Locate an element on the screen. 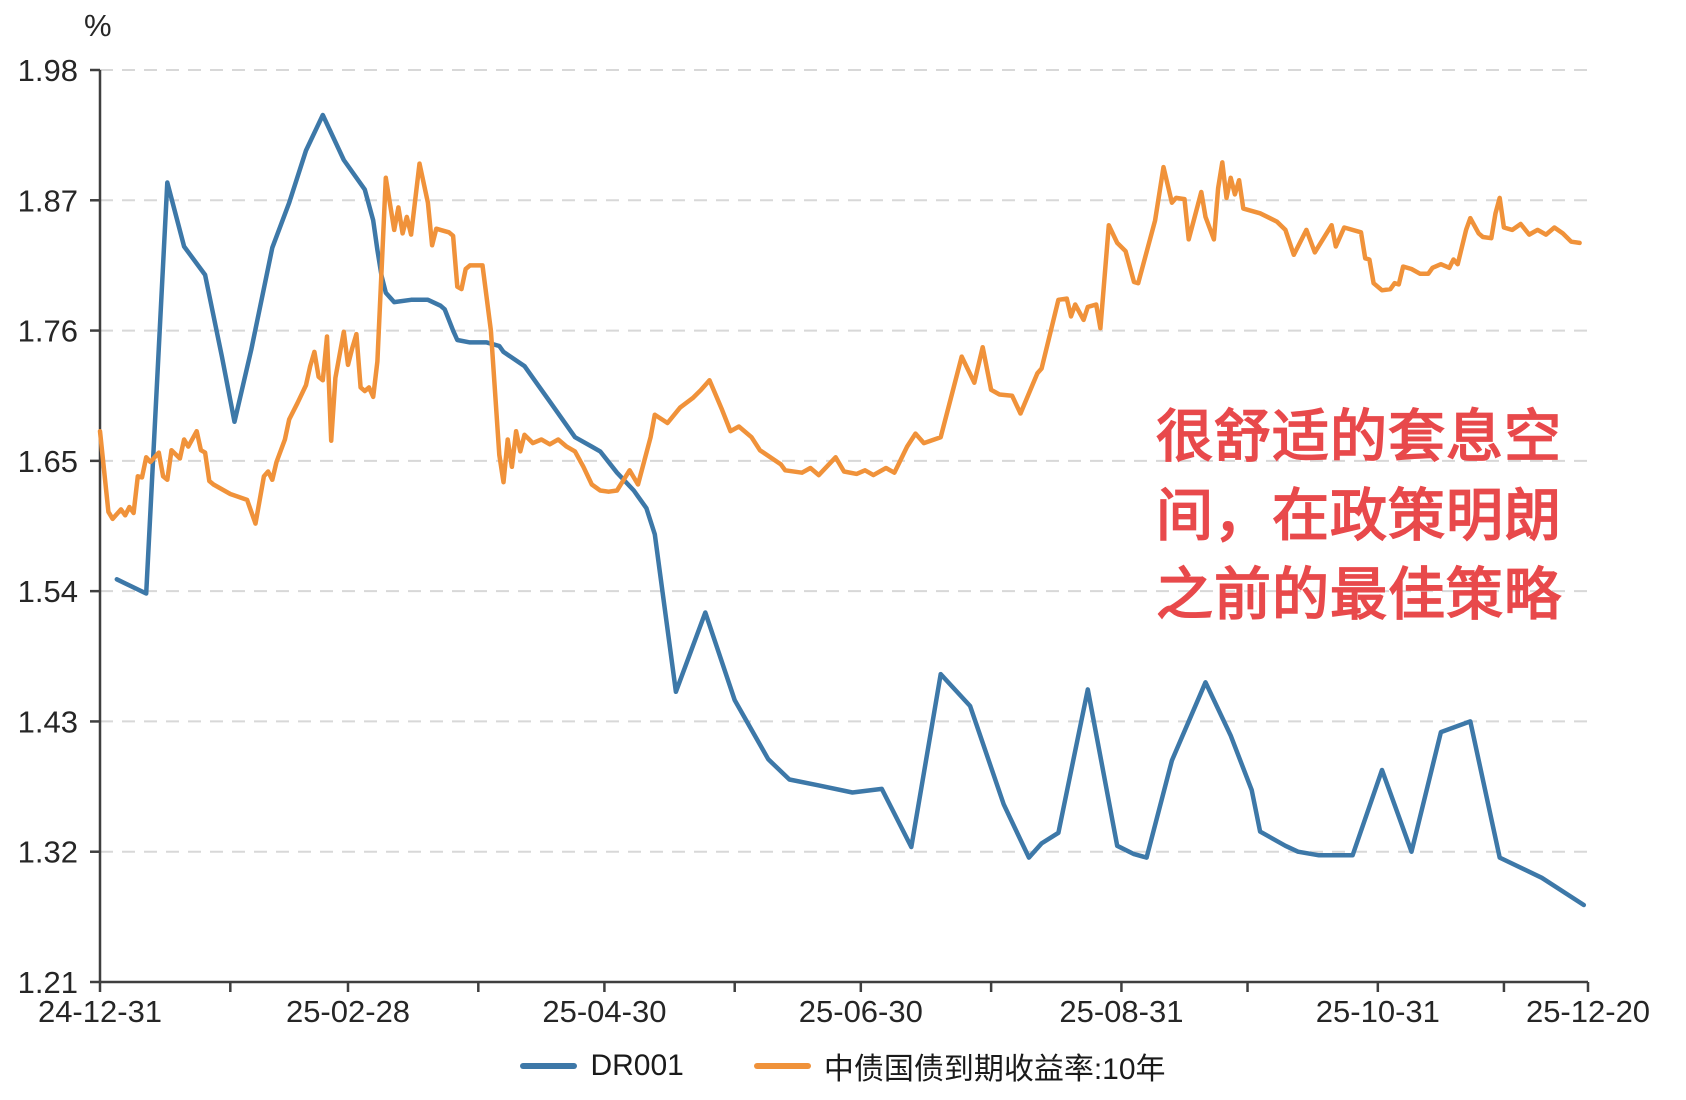 The height and width of the screenshot is (1100, 1686). legend-item-dr001: DR001 is located at coordinates (602, 1066).